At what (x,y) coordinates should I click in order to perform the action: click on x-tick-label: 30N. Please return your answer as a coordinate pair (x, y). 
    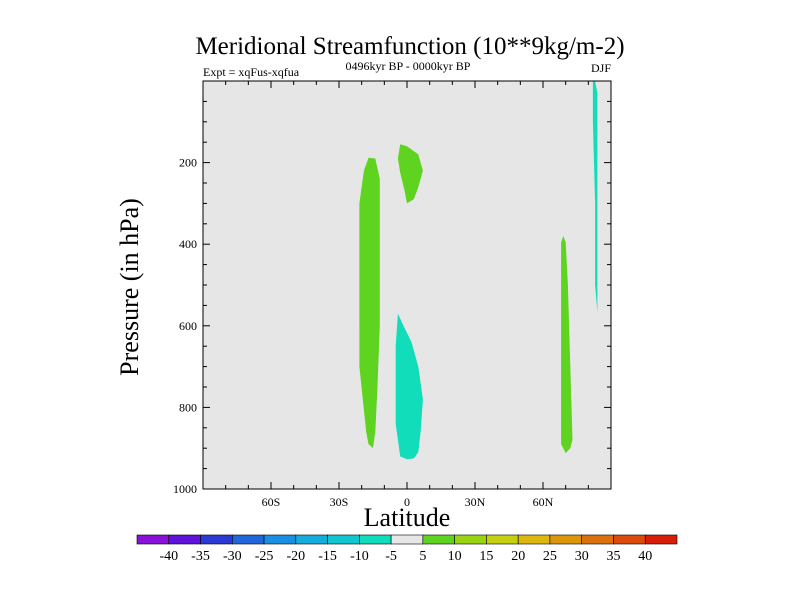
    Looking at the image, I should click on (475, 502).